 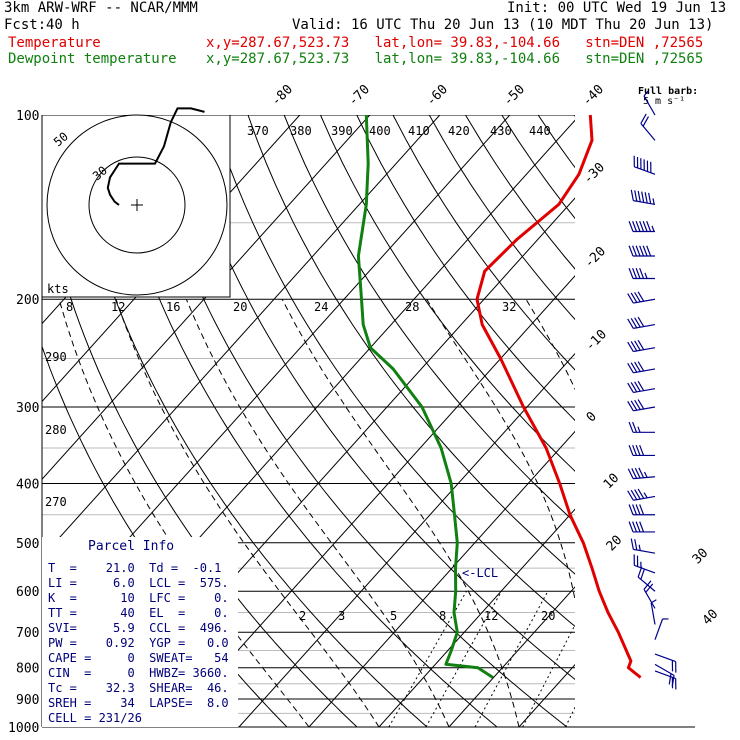 I want to click on isotherm-label: -50, so click(x=514, y=95).